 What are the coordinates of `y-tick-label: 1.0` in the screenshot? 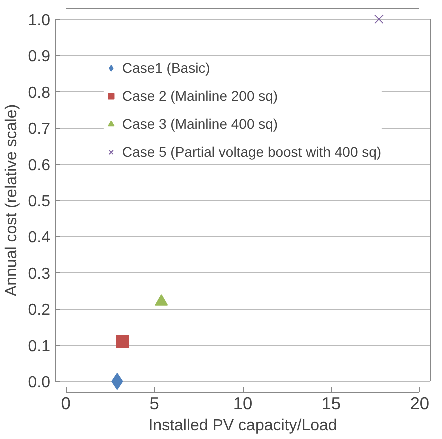 It's located at (39, 21).